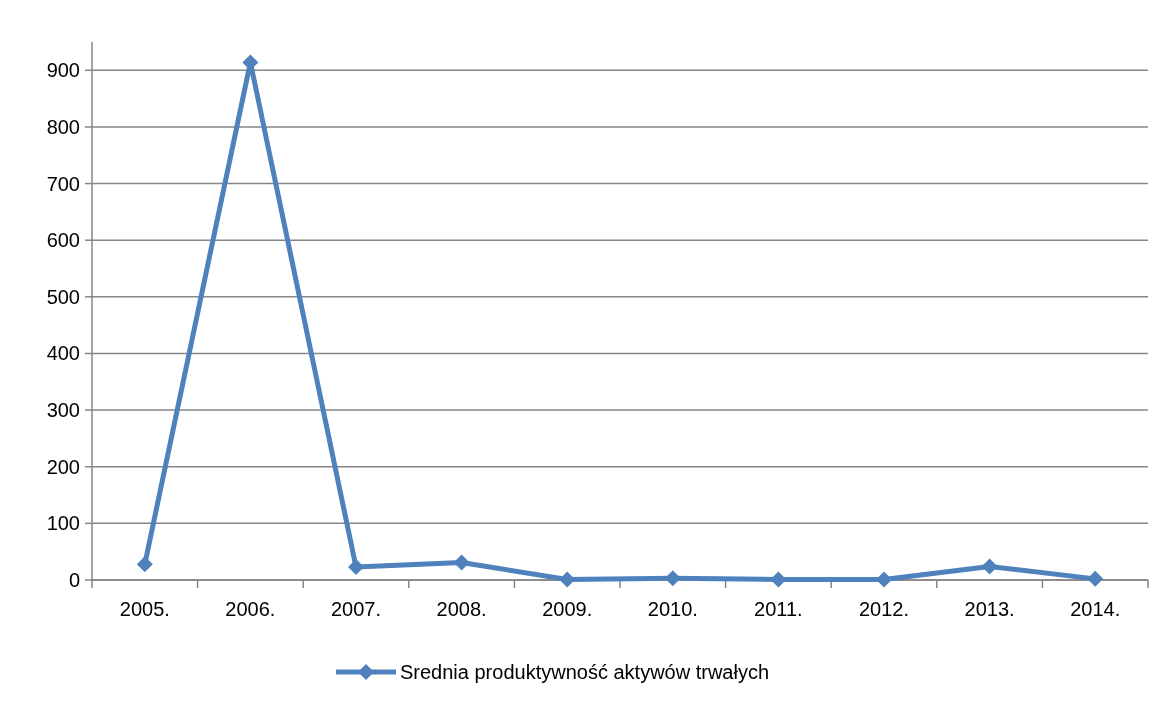 The width and height of the screenshot is (1170, 704). What do you see at coordinates (63, 466) in the screenshot?
I see `y-tick-label: 200` at bounding box center [63, 466].